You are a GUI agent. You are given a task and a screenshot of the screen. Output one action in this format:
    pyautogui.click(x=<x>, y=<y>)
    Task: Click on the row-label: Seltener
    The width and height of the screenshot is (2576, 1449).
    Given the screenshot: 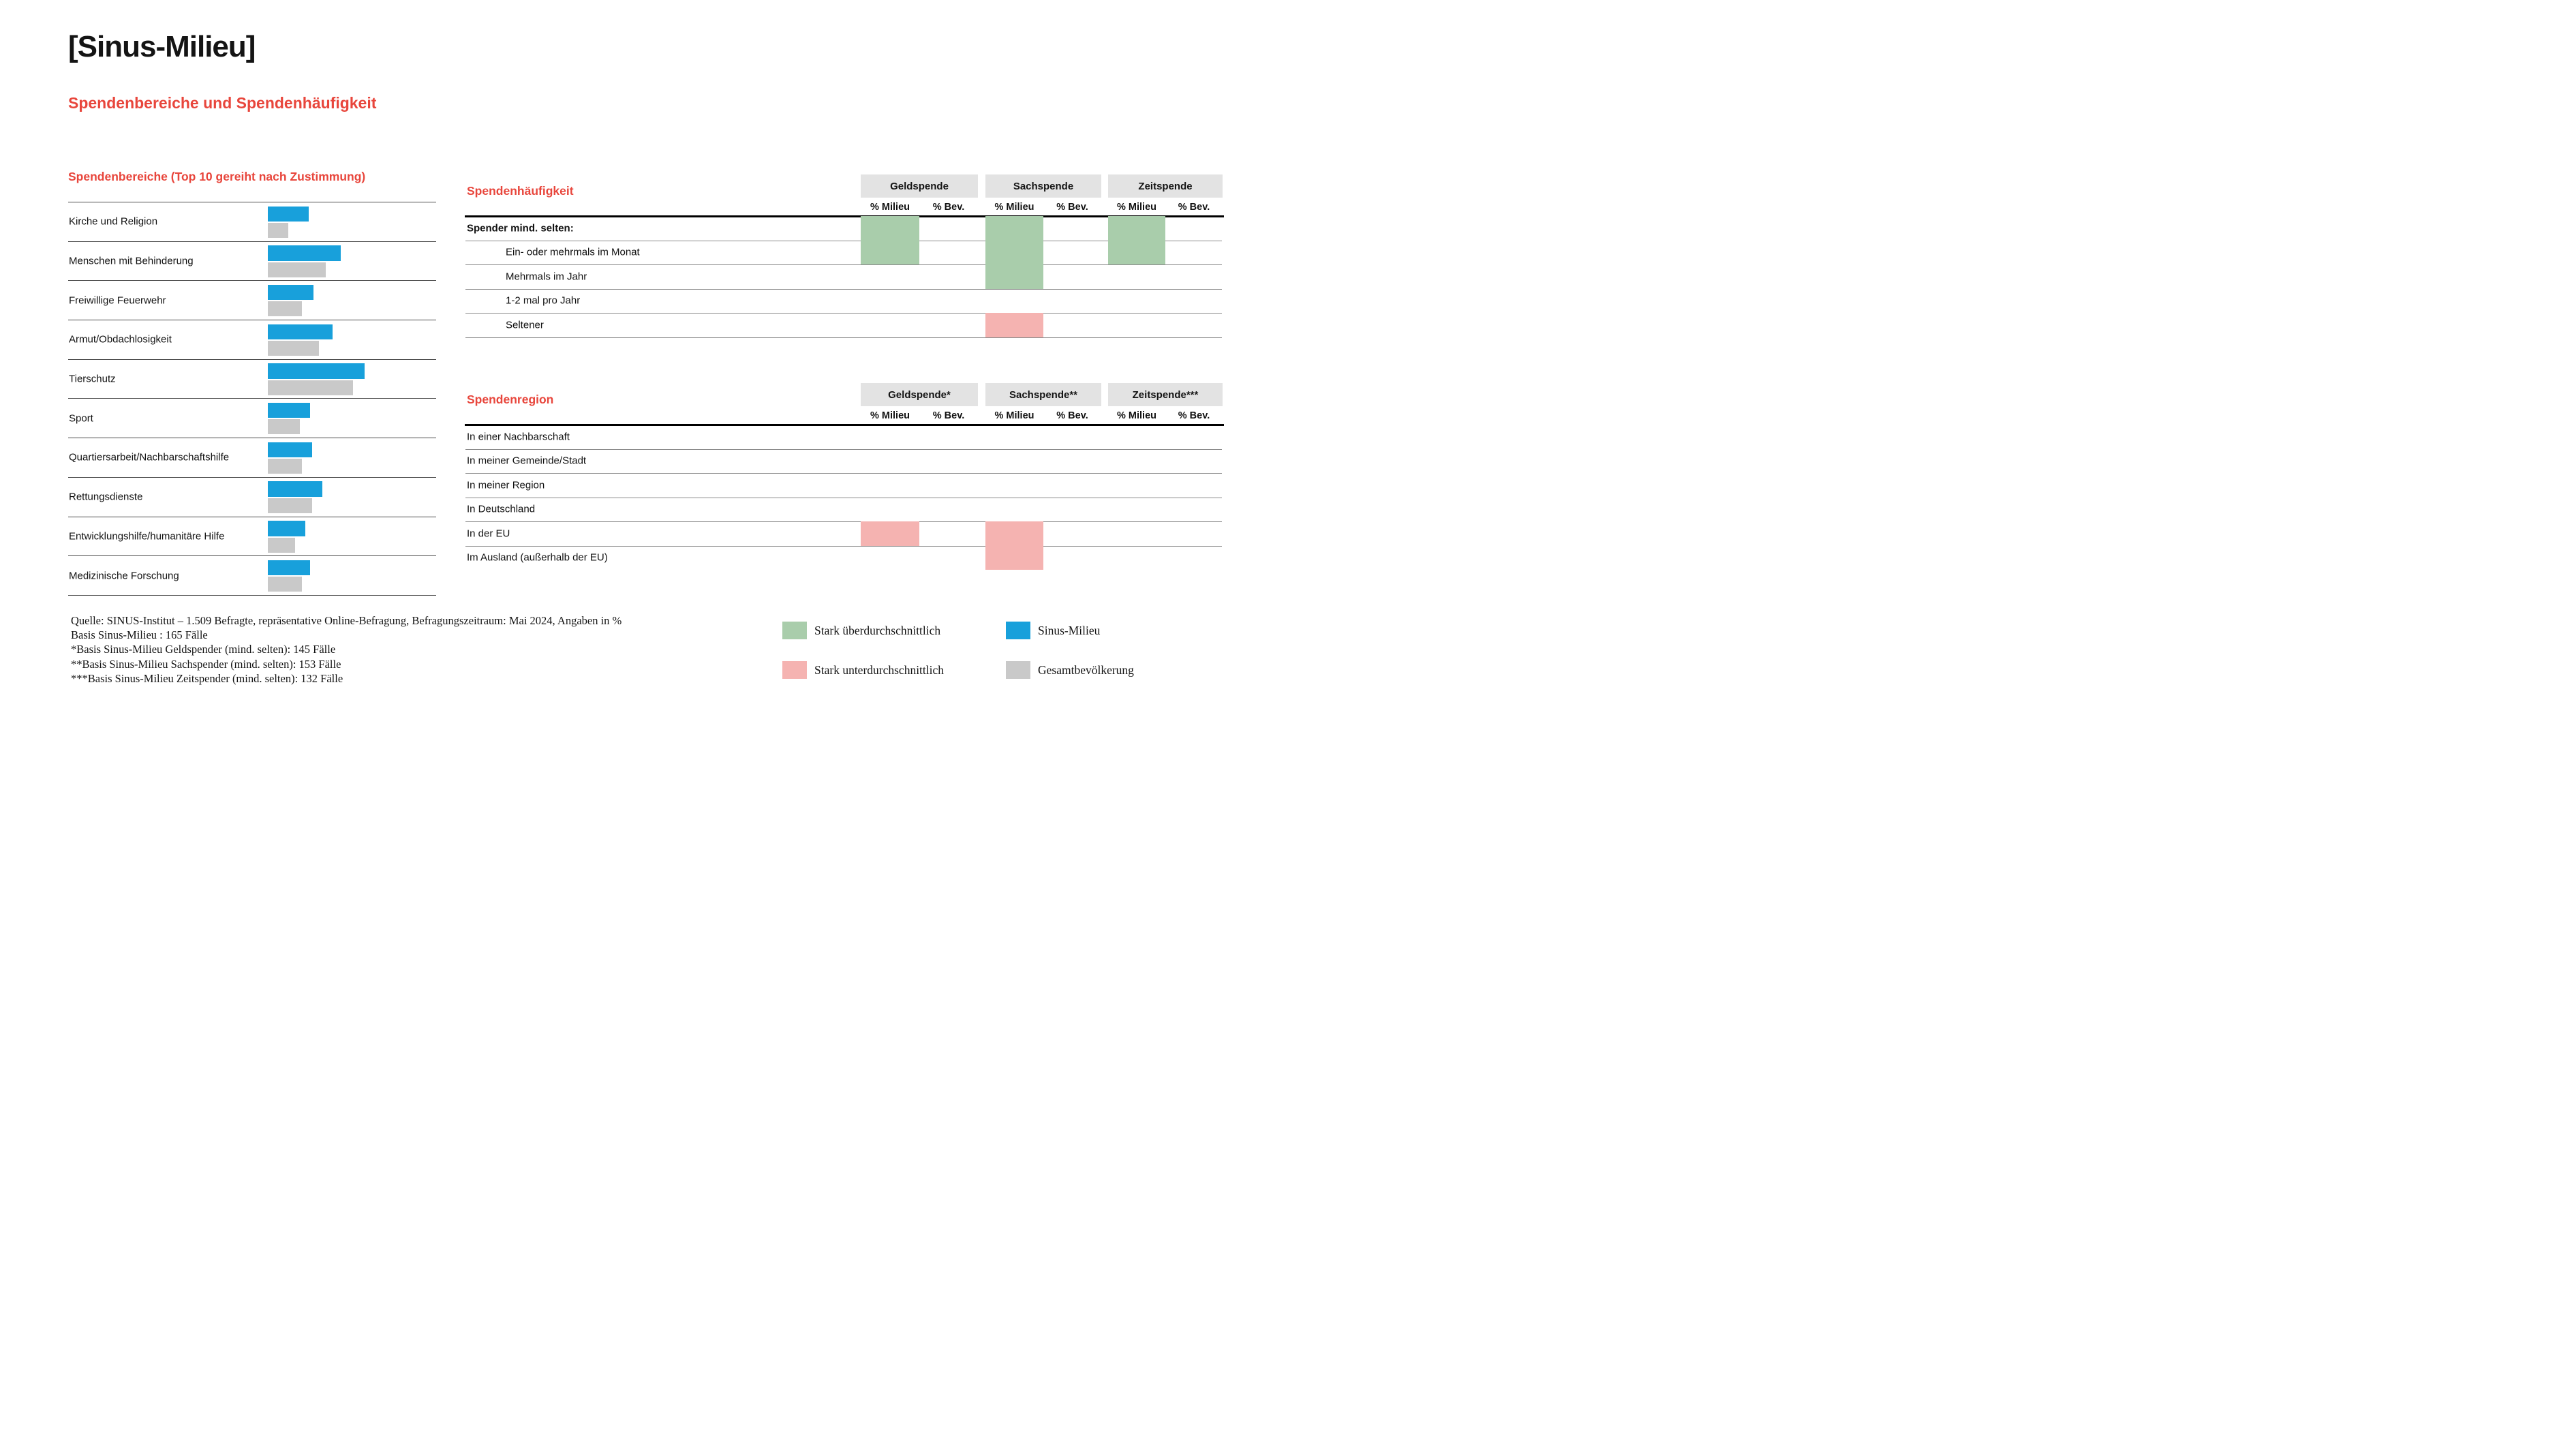 What is the action you would take?
    pyautogui.click(x=525, y=325)
    